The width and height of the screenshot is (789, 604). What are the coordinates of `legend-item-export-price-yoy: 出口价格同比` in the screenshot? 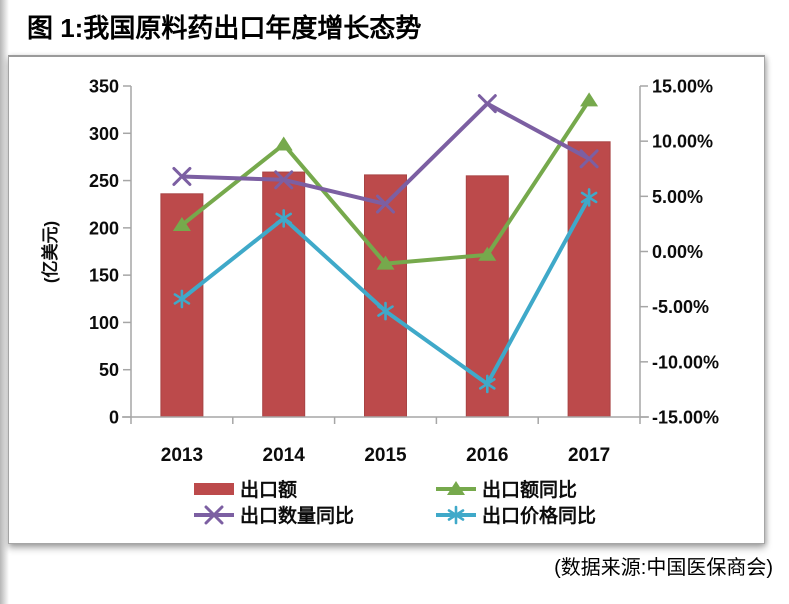 It's located at (516, 515).